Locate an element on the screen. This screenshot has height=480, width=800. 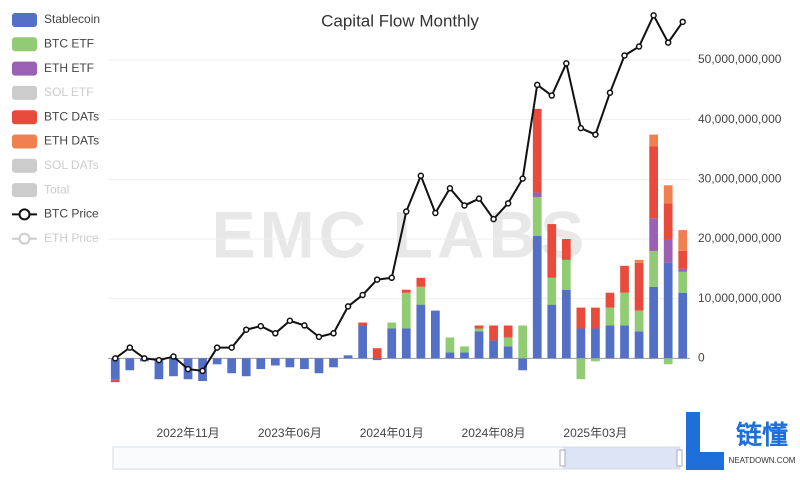
legend-label: BTC ETF is located at coordinates (69, 43).